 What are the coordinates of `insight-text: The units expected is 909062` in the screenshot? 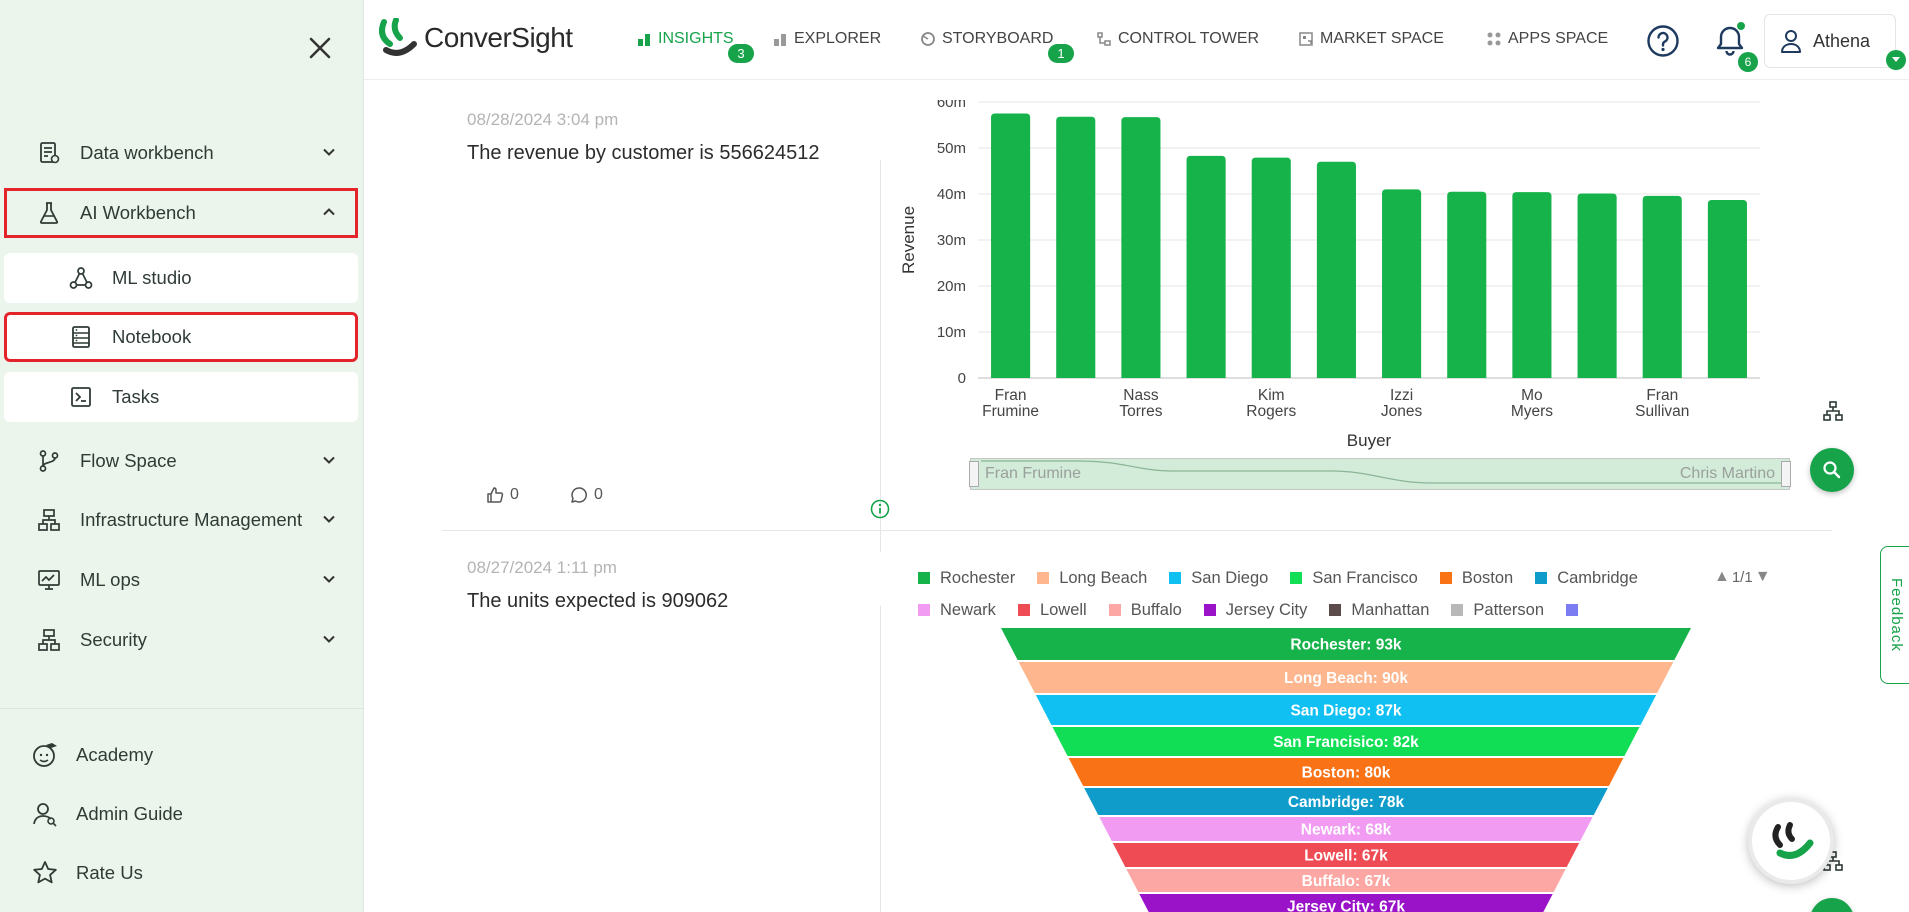 It's located at (598, 601).